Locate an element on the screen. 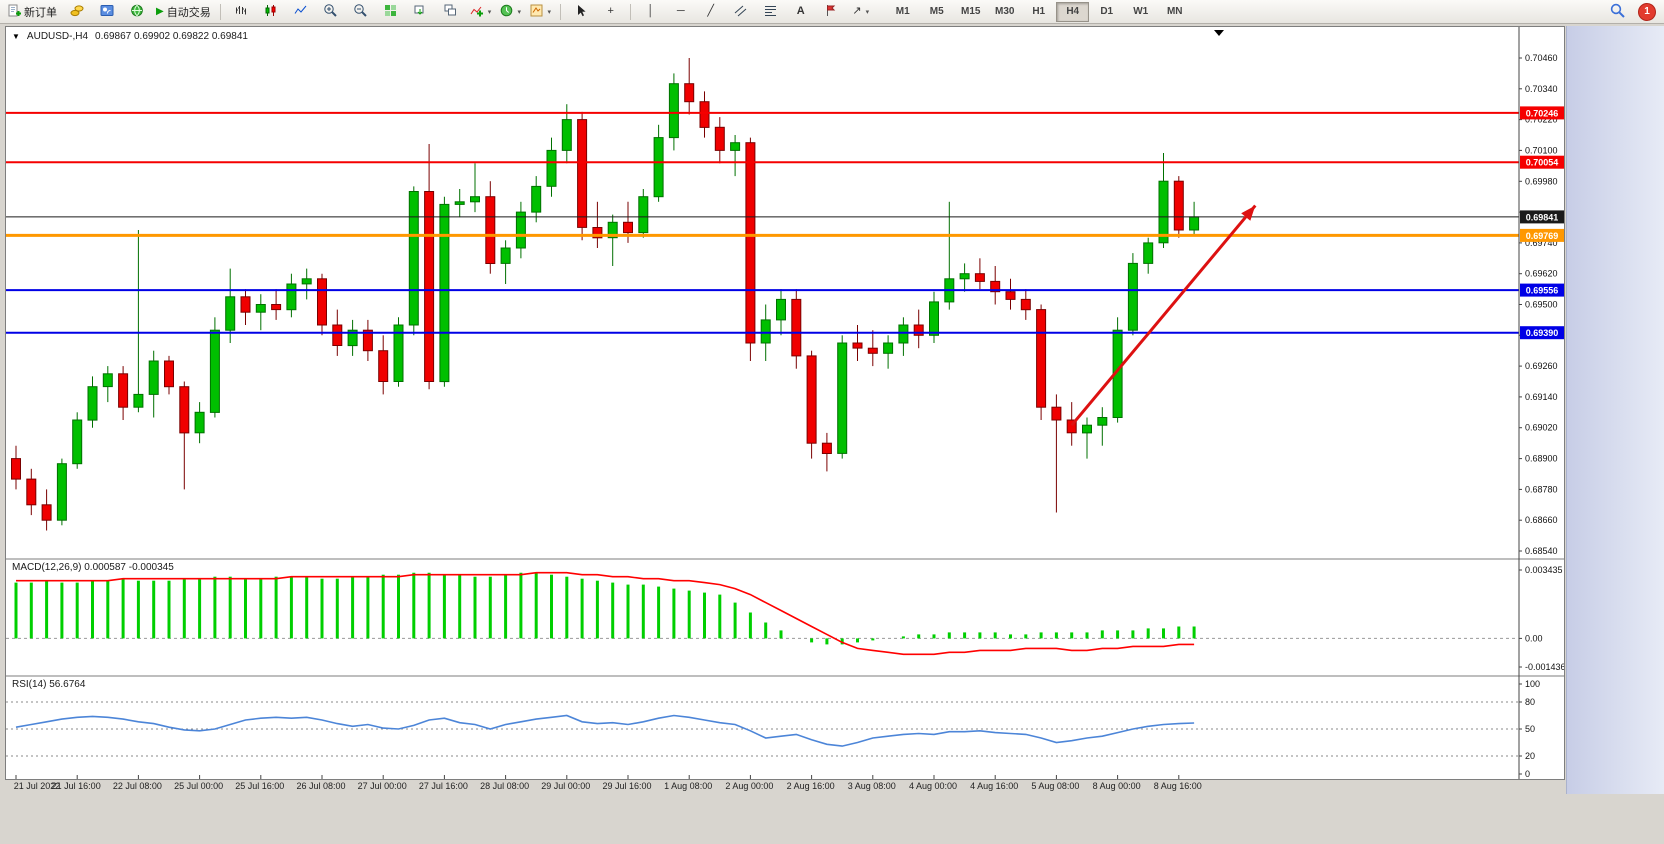 This screenshot has height=844, width=1664. timeframe-button-h1: H1 is located at coordinates (1039, 11).